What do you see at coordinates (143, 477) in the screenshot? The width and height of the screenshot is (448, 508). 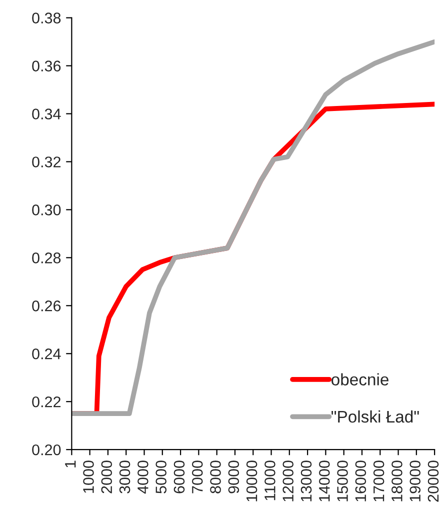 I see `x-tick-label: 4000` at bounding box center [143, 477].